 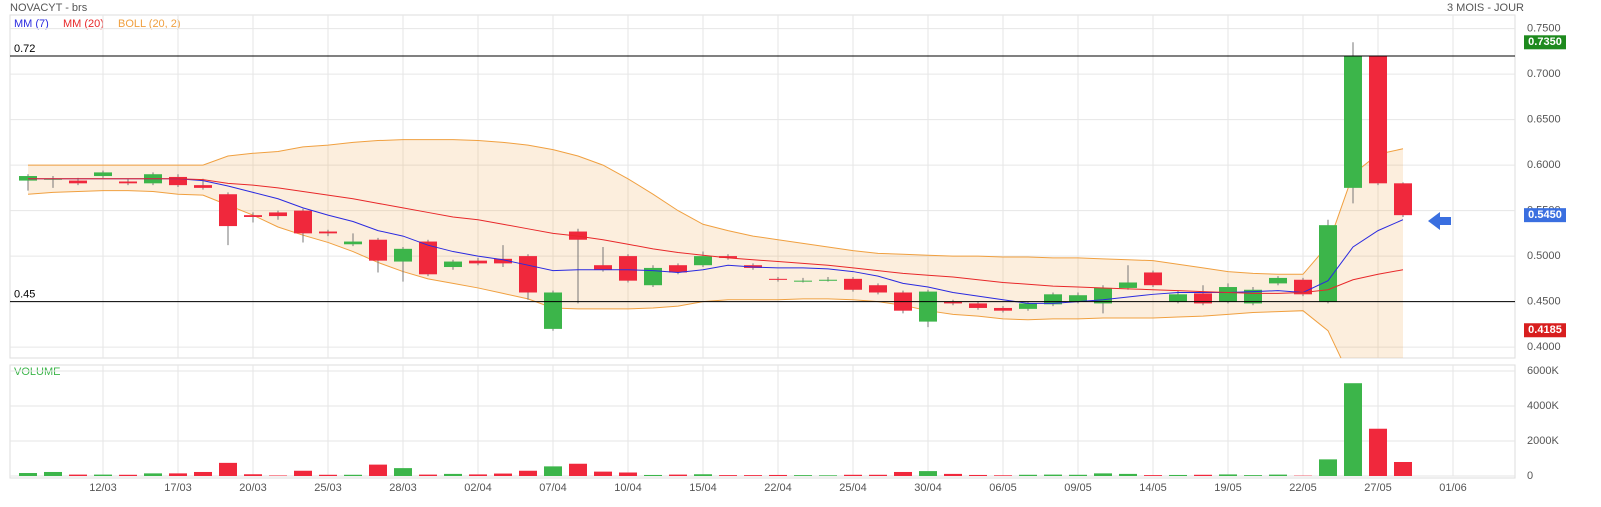 What do you see at coordinates (328, 488) in the screenshot?
I see `x-tick-label: 25/03` at bounding box center [328, 488].